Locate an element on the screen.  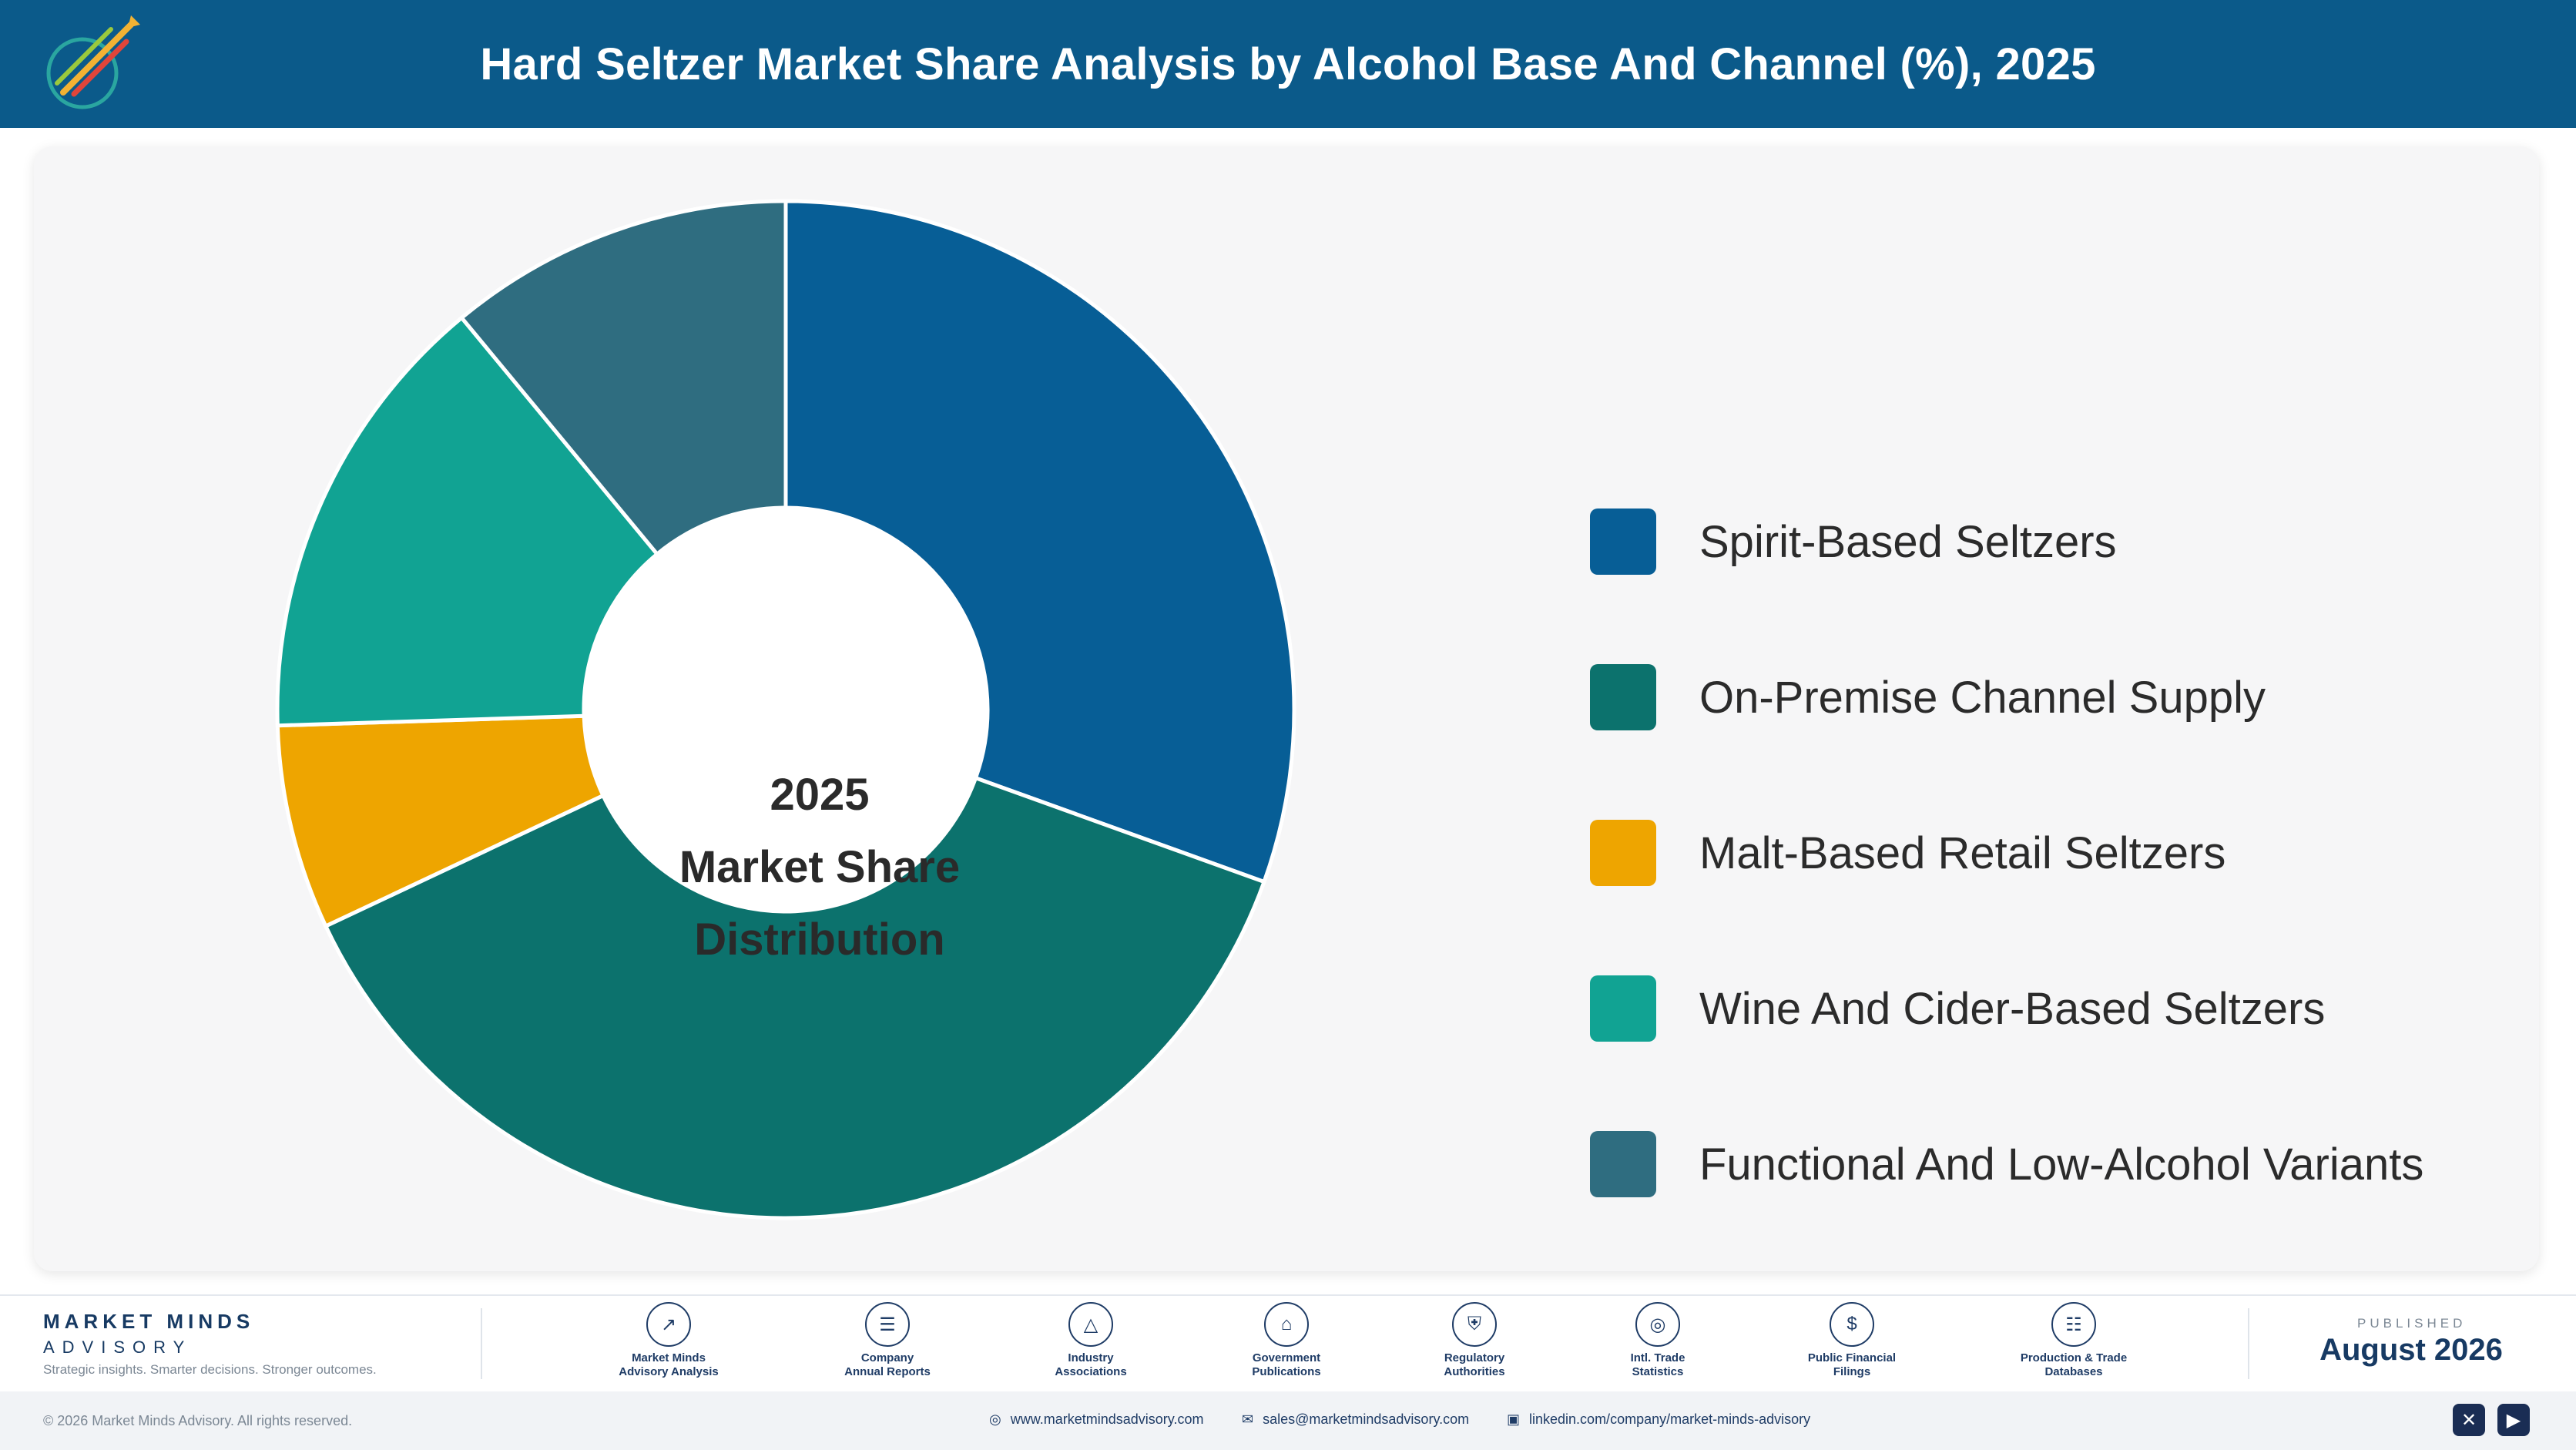
source-item: △ Industry Associations is located at coordinates (1091, 1340).